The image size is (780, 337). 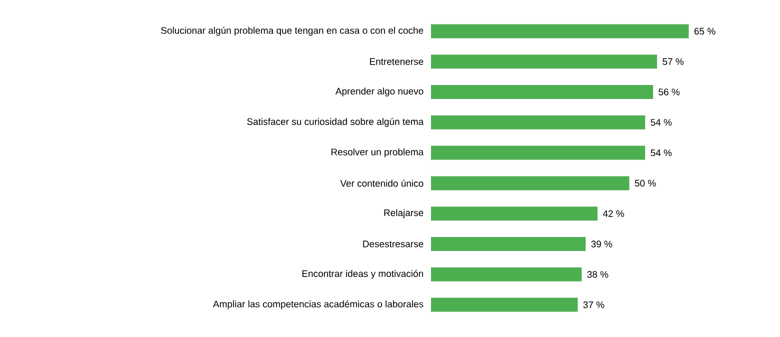 I want to click on data-label: 56 %, so click(x=669, y=92).